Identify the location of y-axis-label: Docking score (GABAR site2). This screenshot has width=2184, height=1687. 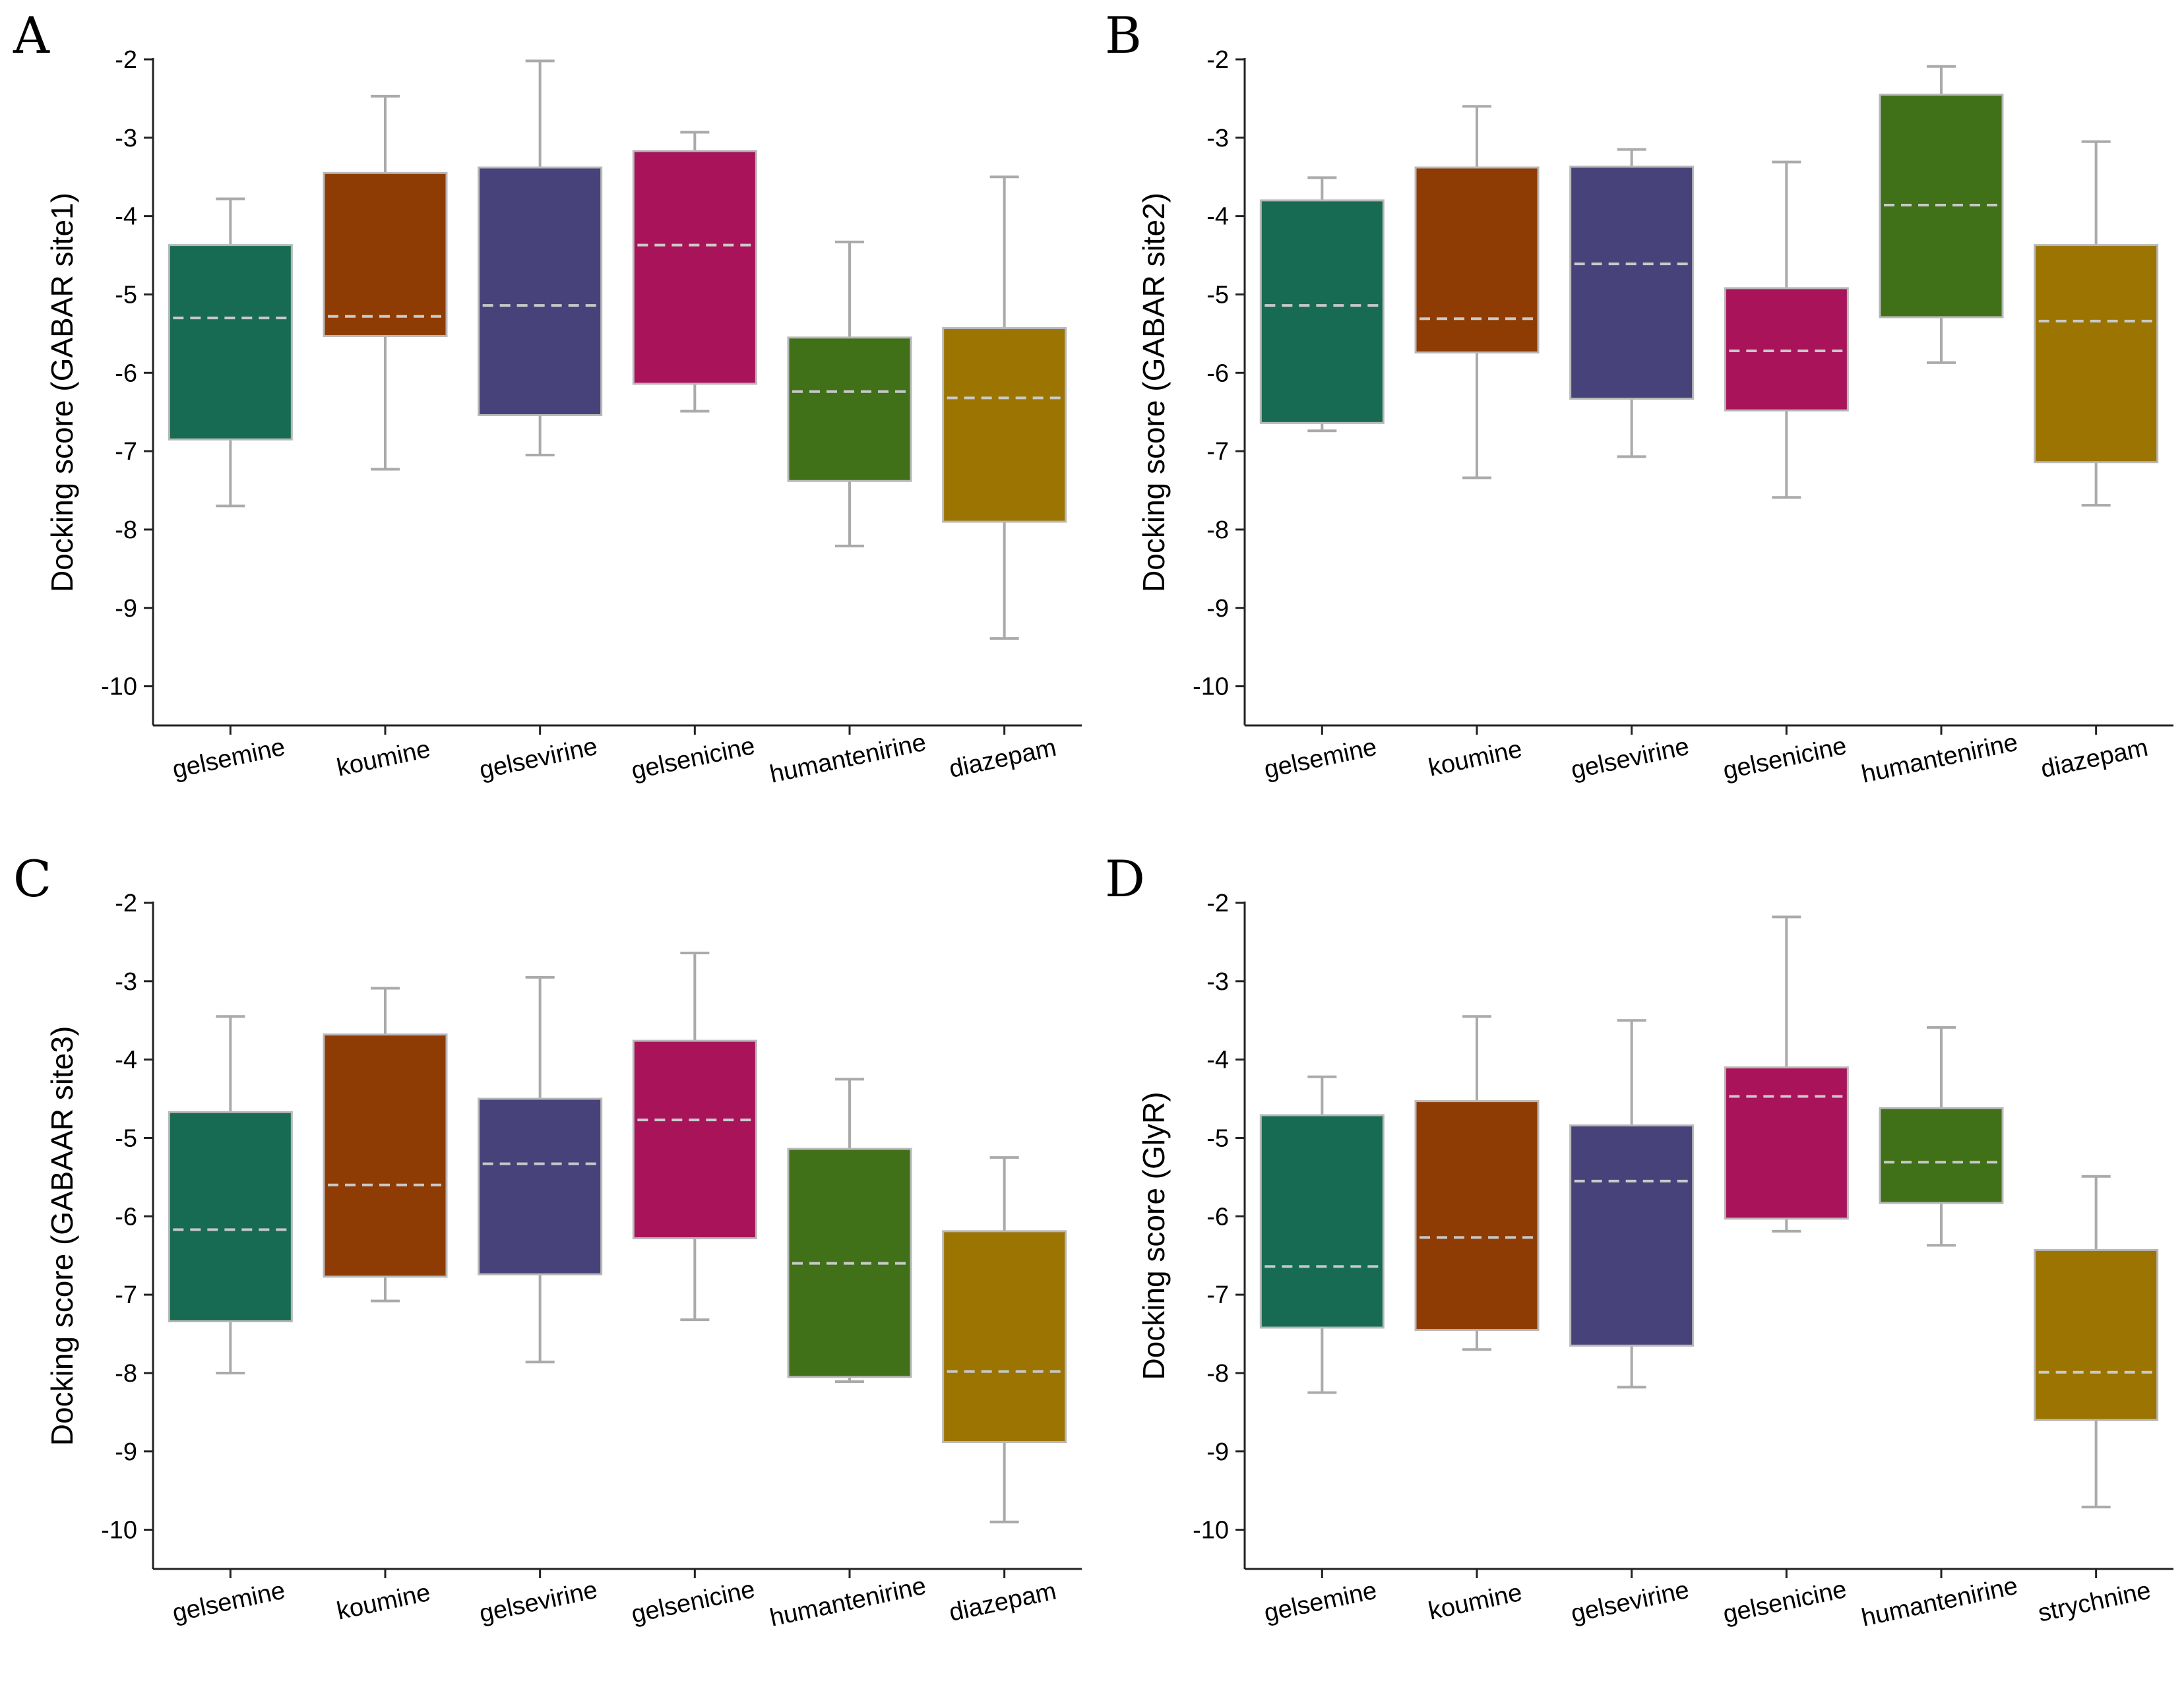
(1154, 392).